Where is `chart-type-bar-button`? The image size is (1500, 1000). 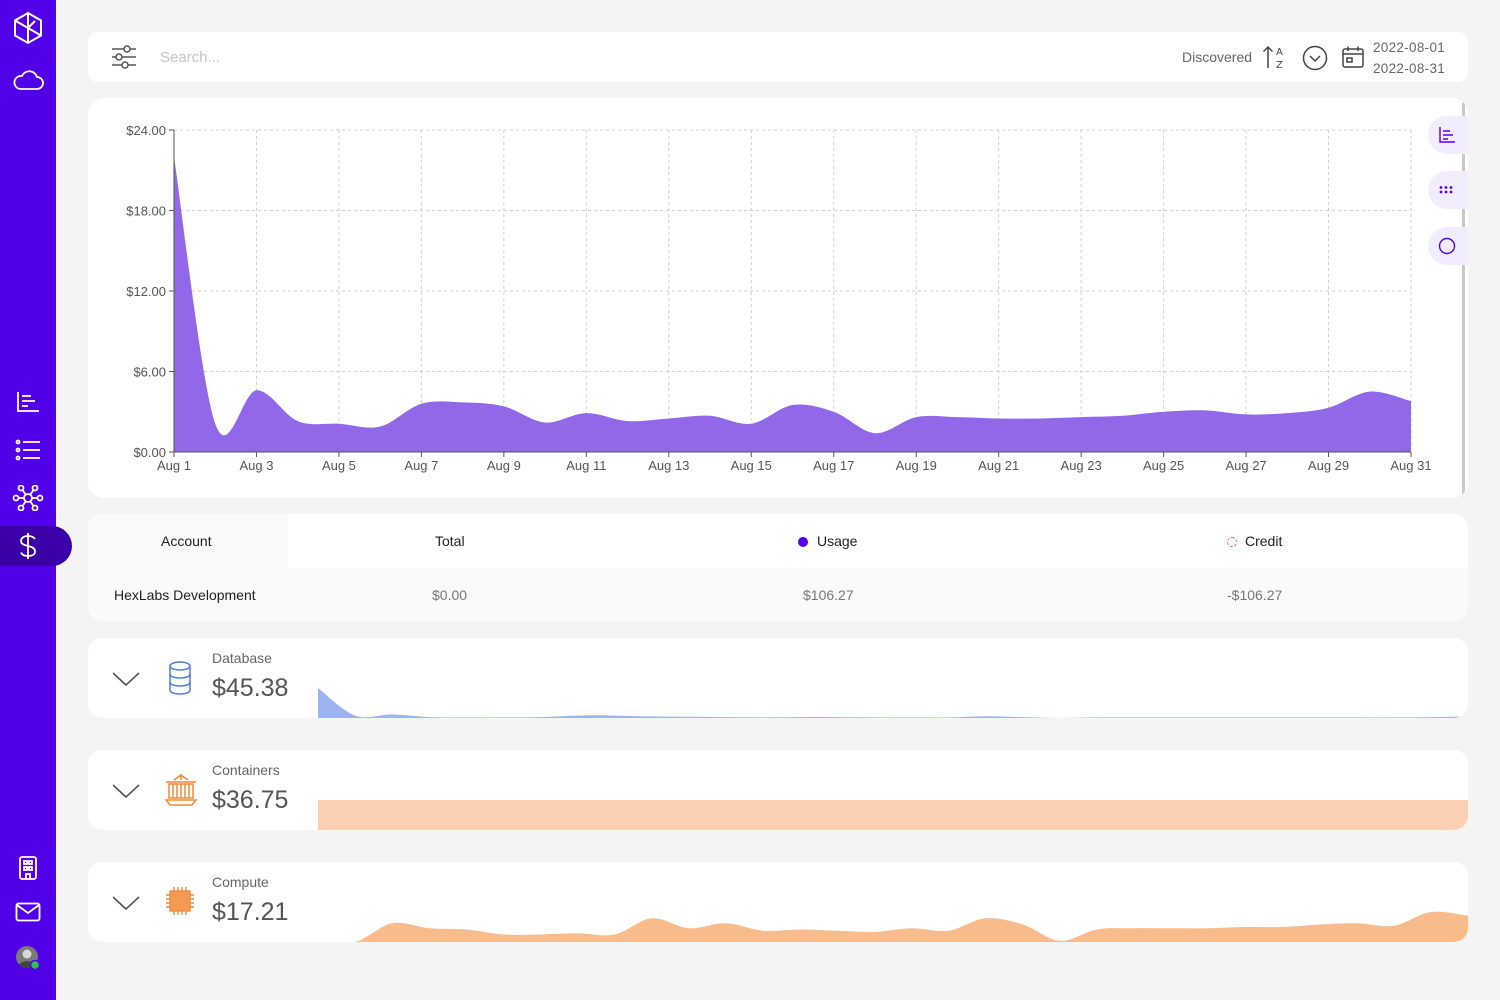 chart-type-bar-button is located at coordinates (1448, 135).